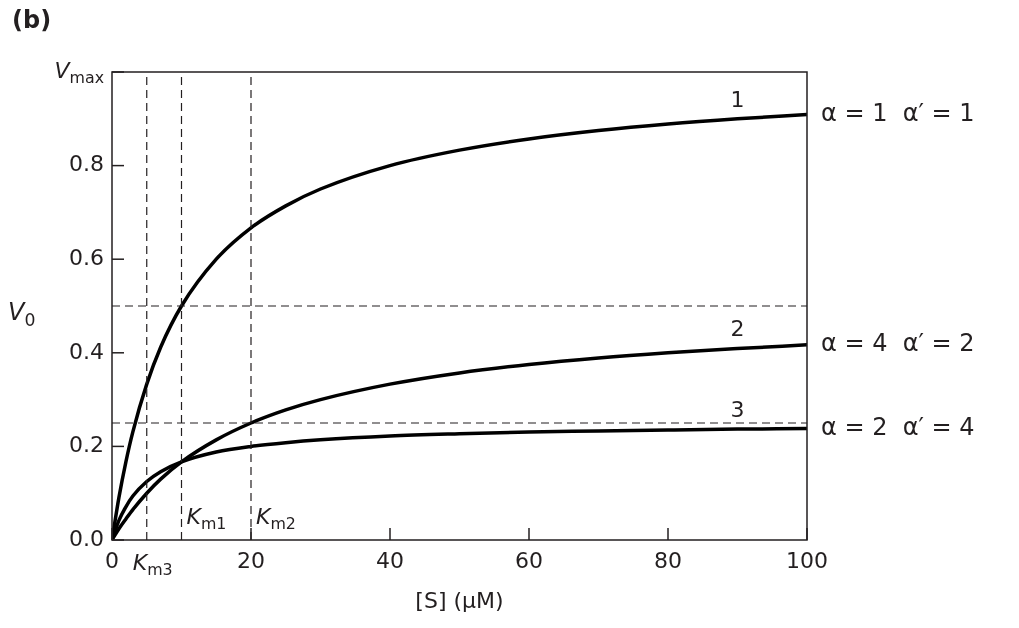 The height and width of the screenshot is (628, 1019). What do you see at coordinates (87, 445) in the screenshot?
I see `y-tick-label: 0.2` at bounding box center [87, 445].